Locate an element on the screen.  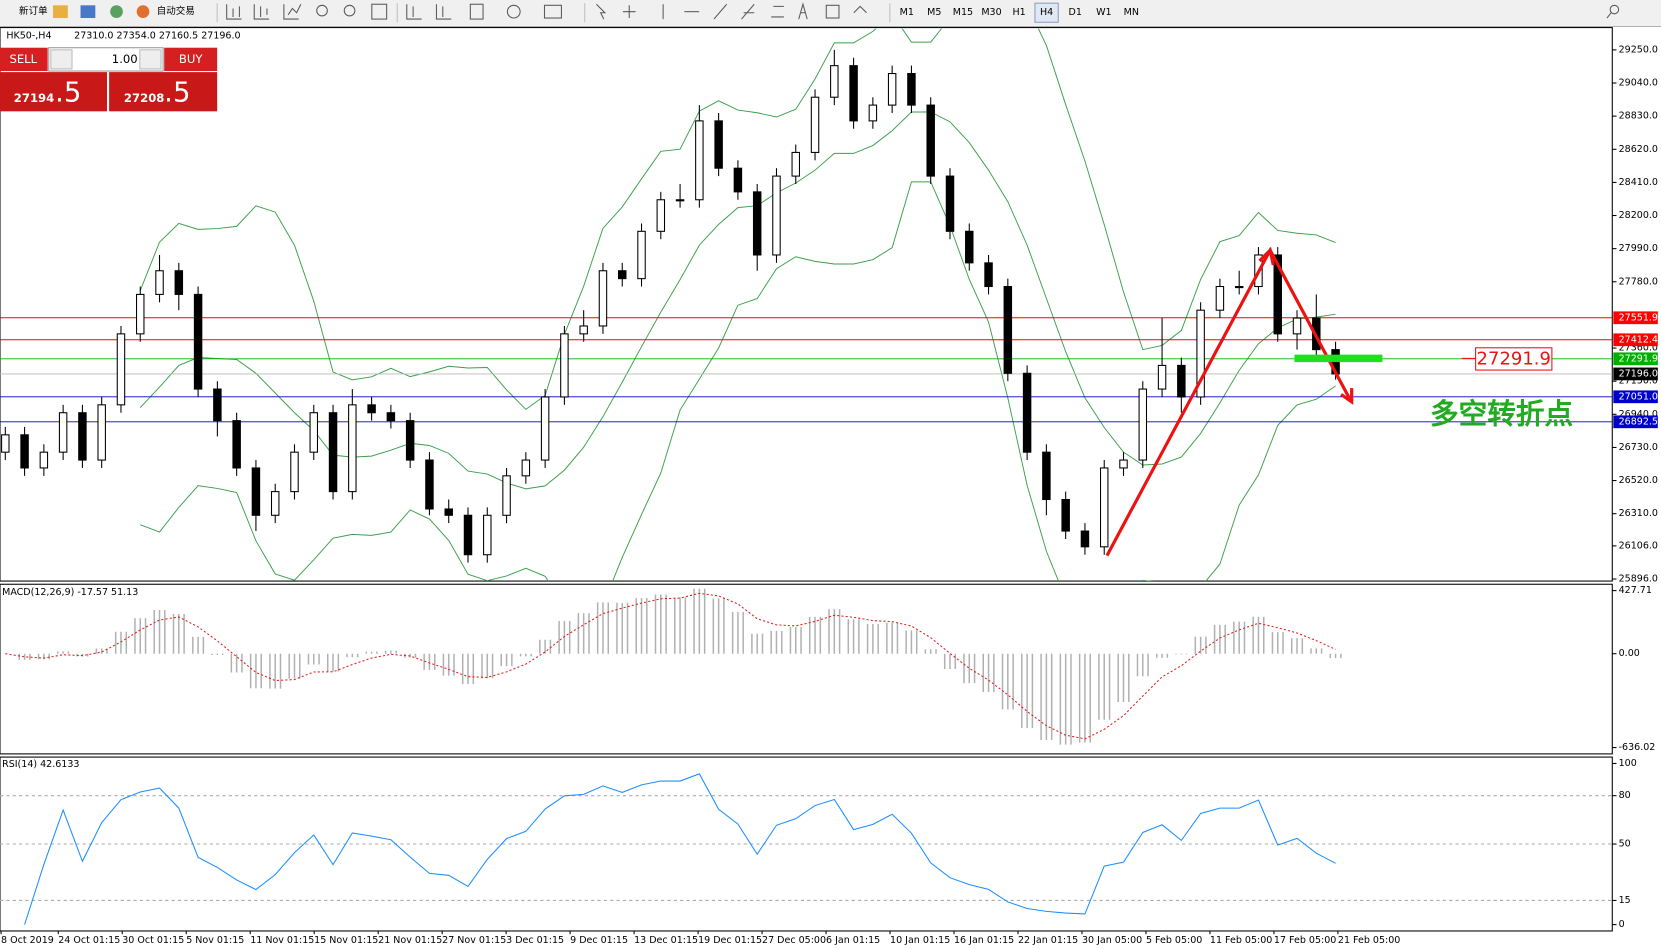
annotation-text: 多空转折点 is located at coordinates (1501, 414).